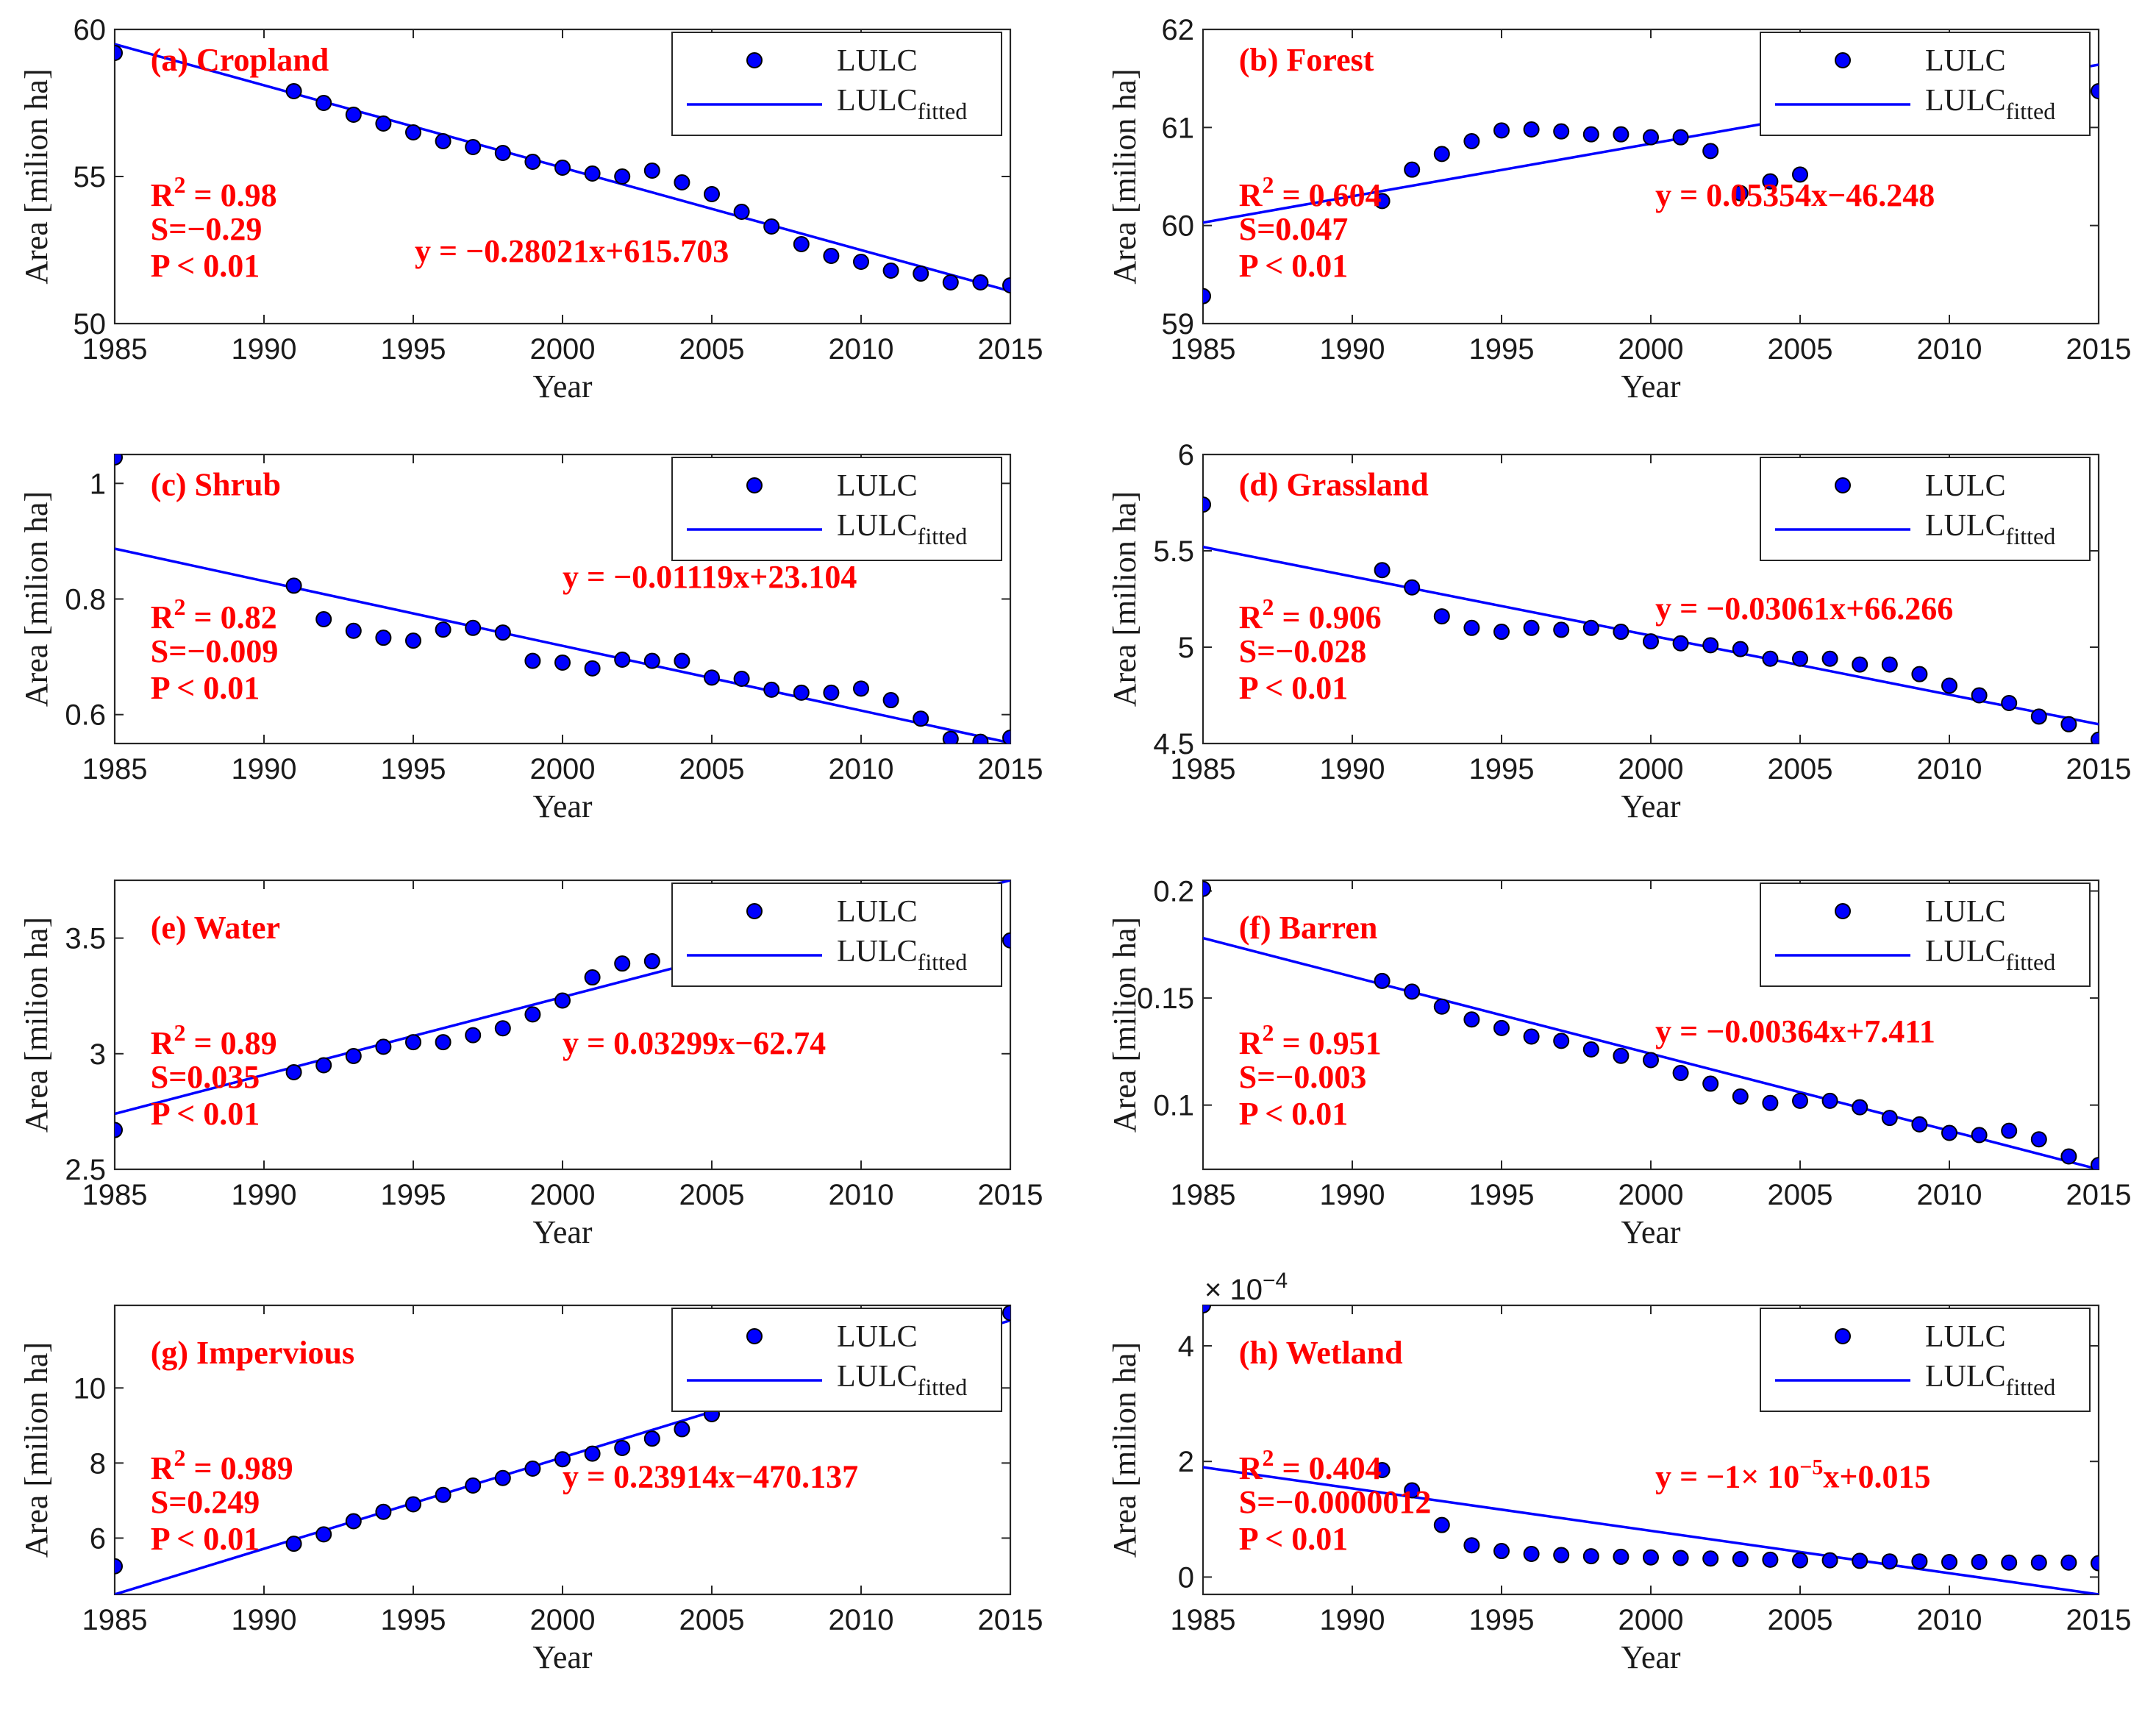 This screenshot has width=2156, height=1715. I want to click on panel-c-p-value: P < 0.01, so click(206, 688).